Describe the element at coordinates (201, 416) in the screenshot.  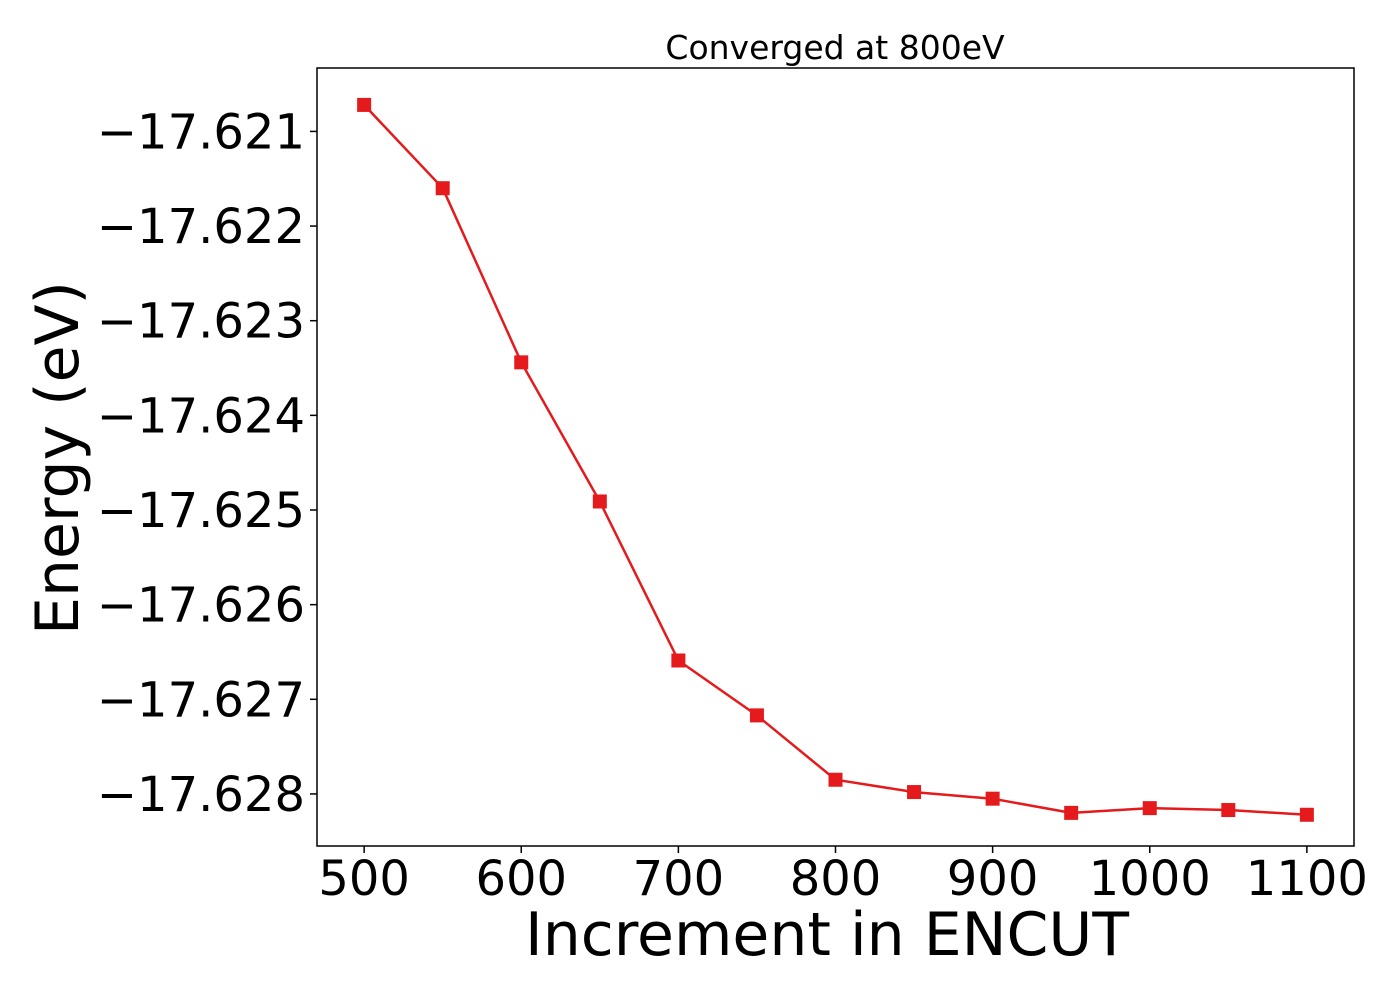
I see `y-tick-label: −17.624` at that location.